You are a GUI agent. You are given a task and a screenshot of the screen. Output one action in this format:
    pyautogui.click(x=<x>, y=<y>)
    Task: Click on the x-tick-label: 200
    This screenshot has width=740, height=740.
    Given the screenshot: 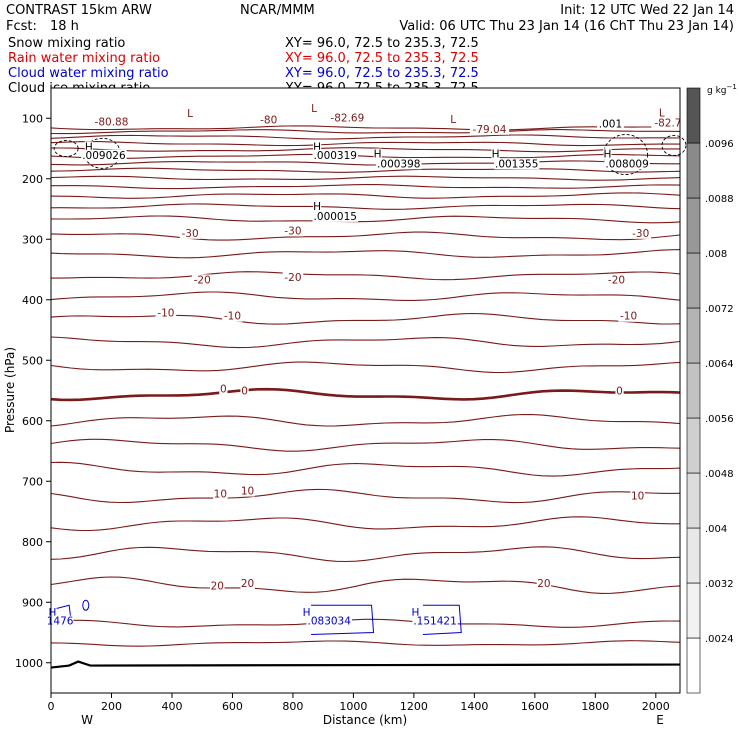 What is the action you would take?
    pyautogui.click(x=111, y=706)
    